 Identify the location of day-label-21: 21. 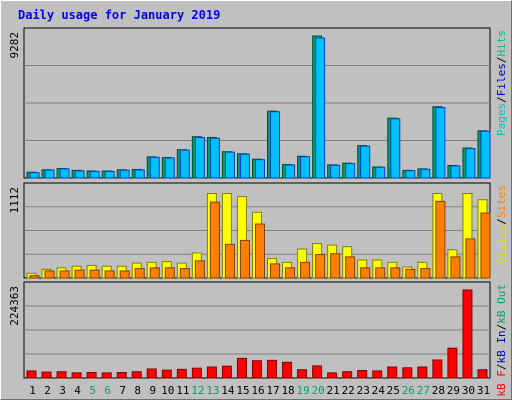
(333, 390).